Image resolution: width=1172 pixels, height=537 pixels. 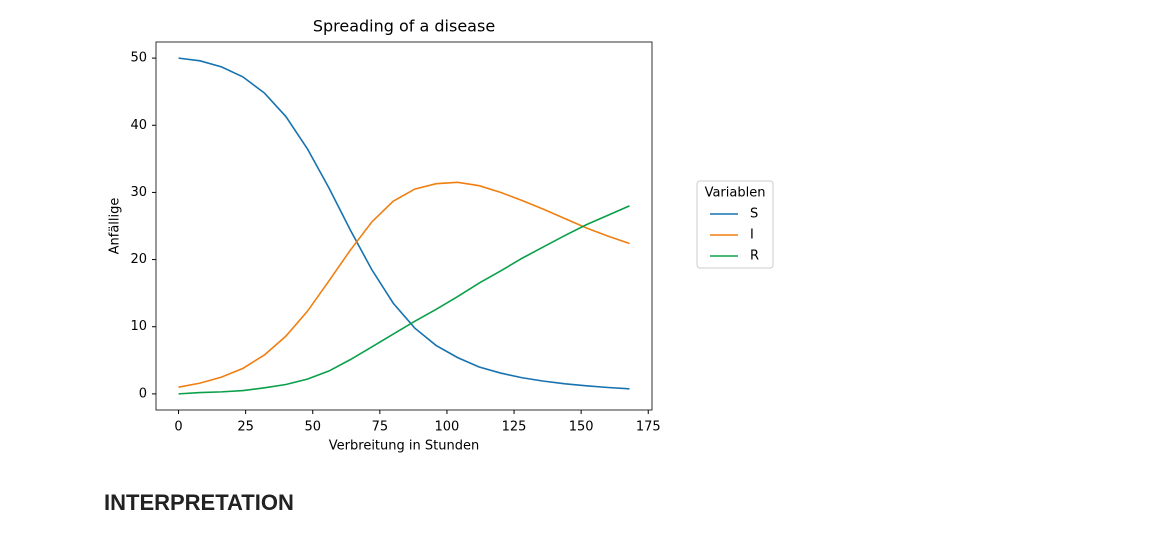 What do you see at coordinates (581, 427) in the screenshot?
I see `x-tick-label: 150` at bounding box center [581, 427].